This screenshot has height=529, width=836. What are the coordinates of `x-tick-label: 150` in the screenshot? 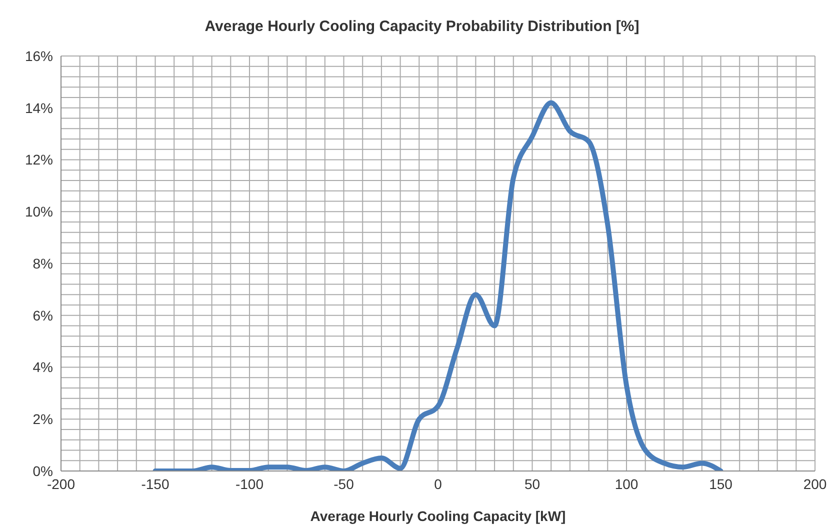 It's located at (721, 484).